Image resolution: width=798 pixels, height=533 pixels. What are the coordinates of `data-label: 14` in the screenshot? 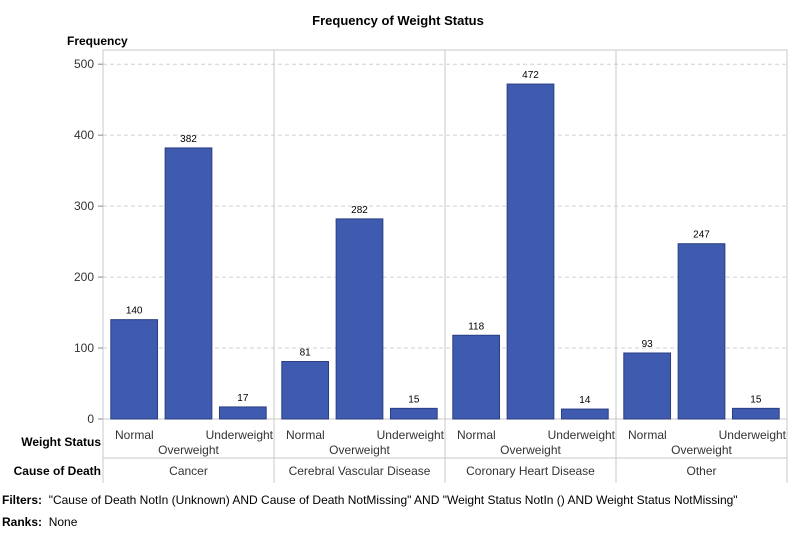 It's located at (585, 400).